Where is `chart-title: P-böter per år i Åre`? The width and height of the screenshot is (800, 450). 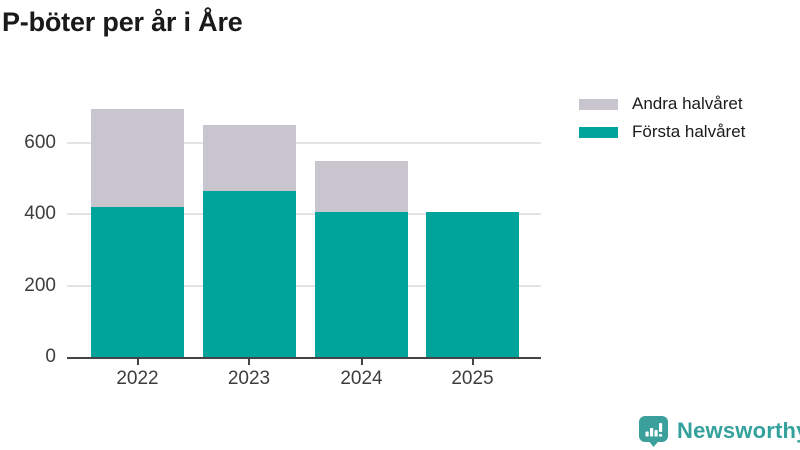 chart-title: P-böter per år i Åre is located at coordinates (122, 22).